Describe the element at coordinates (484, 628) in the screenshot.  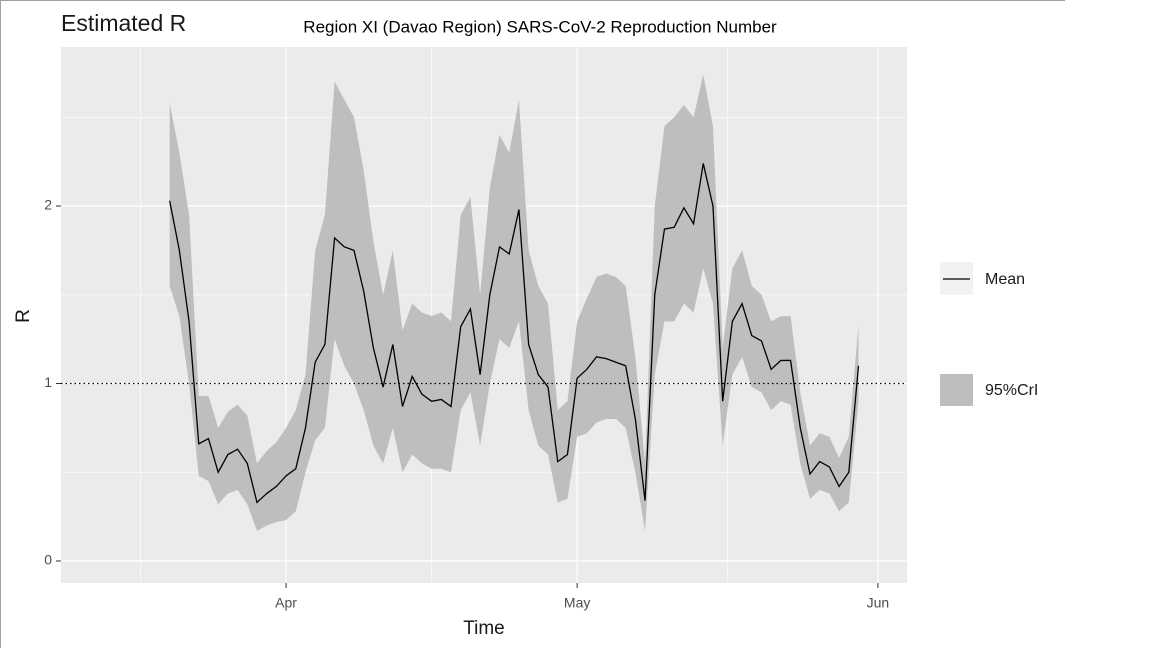
I see `x-axis-label: Time` at that location.